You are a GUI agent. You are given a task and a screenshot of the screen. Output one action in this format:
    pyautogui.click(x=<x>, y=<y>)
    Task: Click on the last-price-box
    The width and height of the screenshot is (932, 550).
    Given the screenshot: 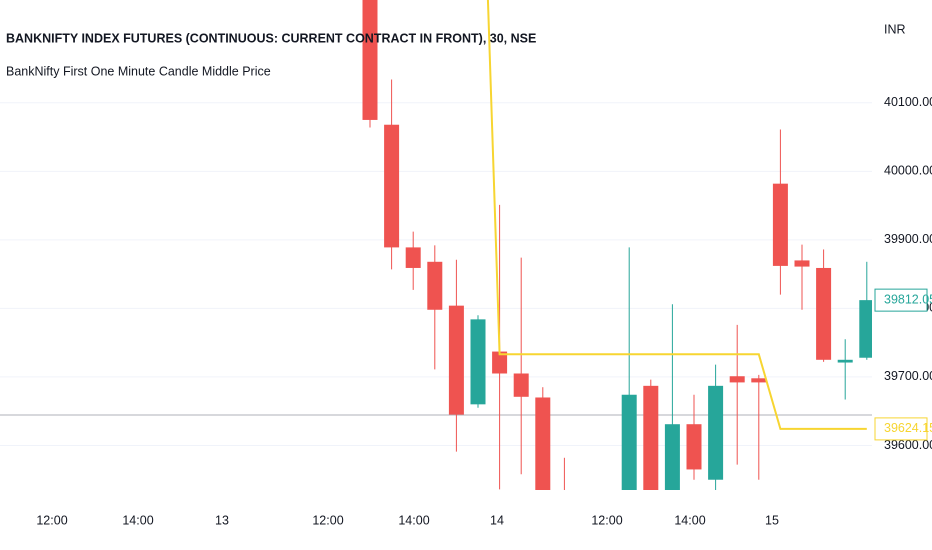 What is the action you would take?
    pyautogui.click(x=901, y=300)
    